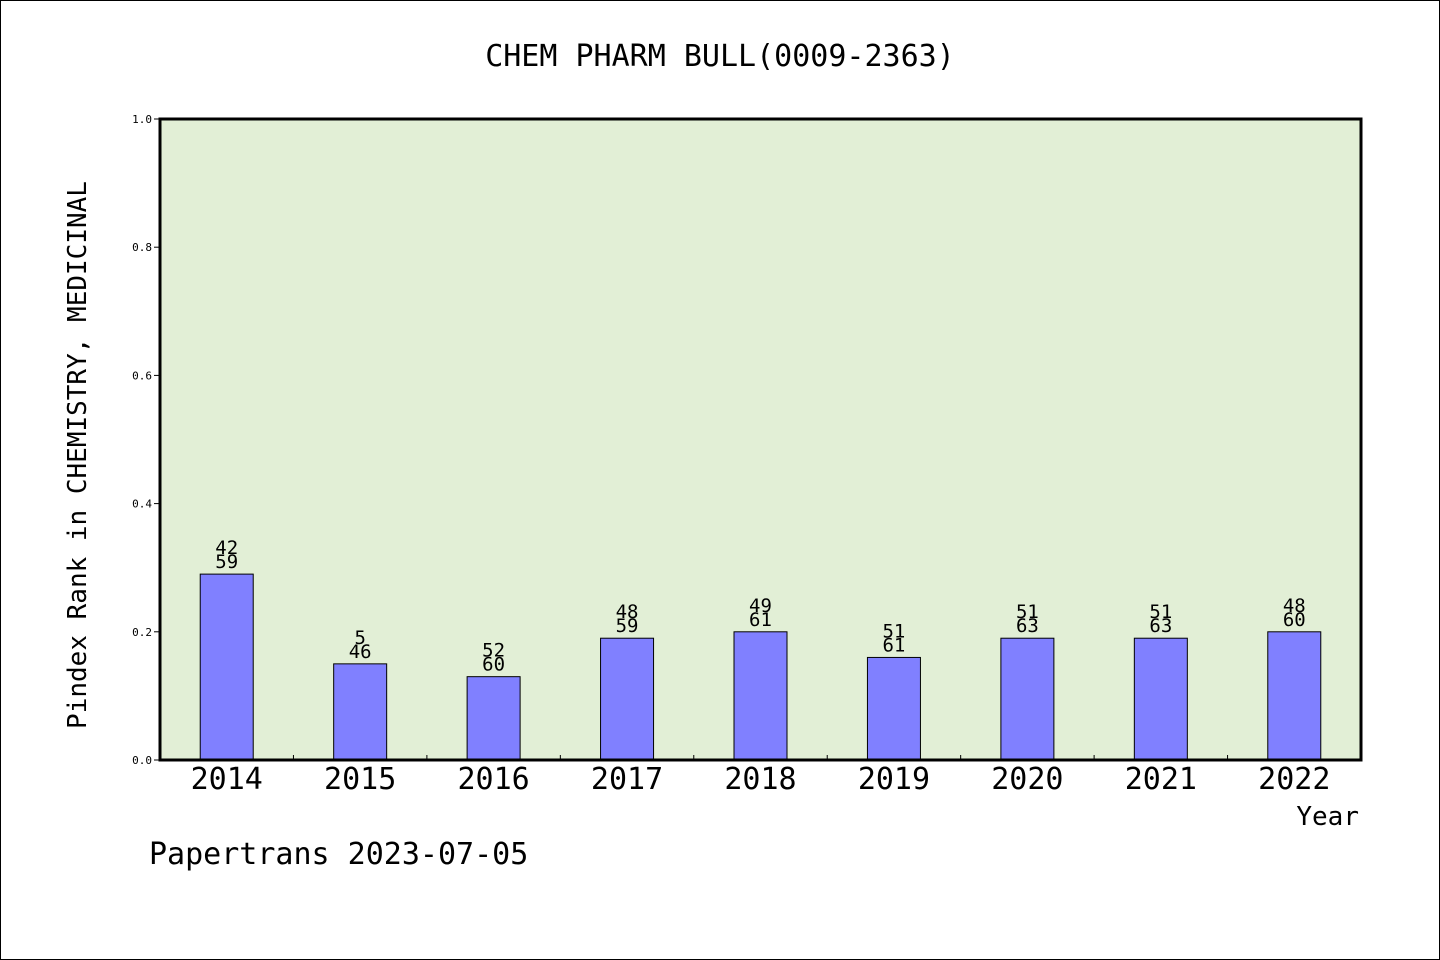 The width and height of the screenshot is (1440, 960). What do you see at coordinates (1027, 699) in the screenshot?
I see `bar-2020` at bounding box center [1027, 699].